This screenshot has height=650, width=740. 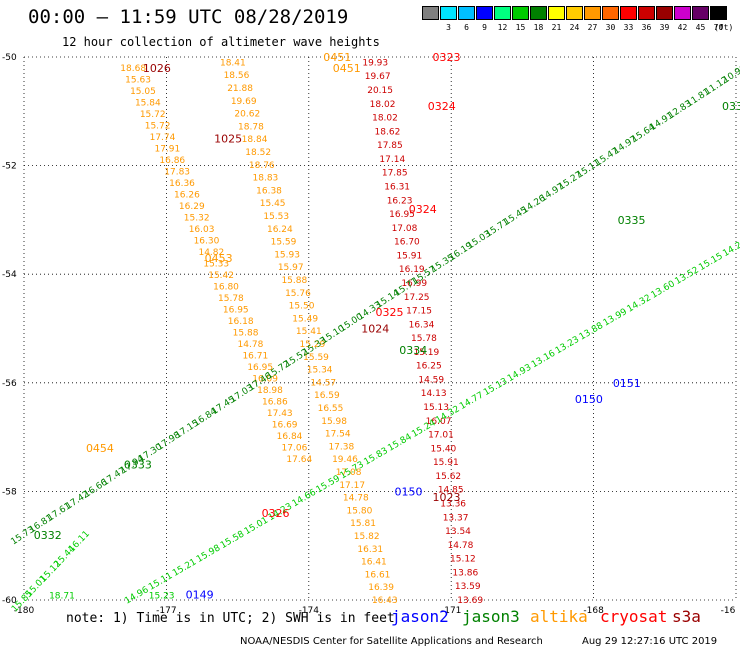 I want to click on colorbar-label: 24, so click(x=574, y=27).